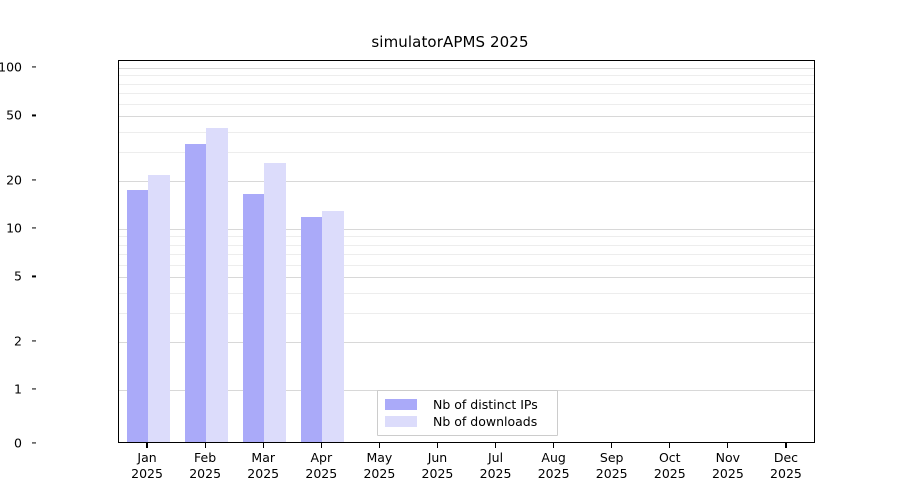 This screenshot has width=900, height=500. Describe the element at coordinates (205, 445) in the screenshot. I see `x-tick-mark-feb` at that location.